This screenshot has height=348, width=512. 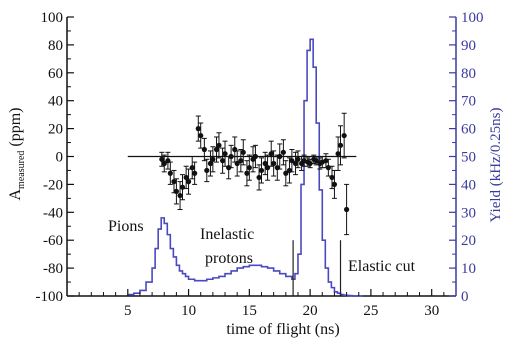 I want to click on right-axis-ticks: 0 10 20 30 40 50 60 70 80 90 100, so click(x=466, y=157).